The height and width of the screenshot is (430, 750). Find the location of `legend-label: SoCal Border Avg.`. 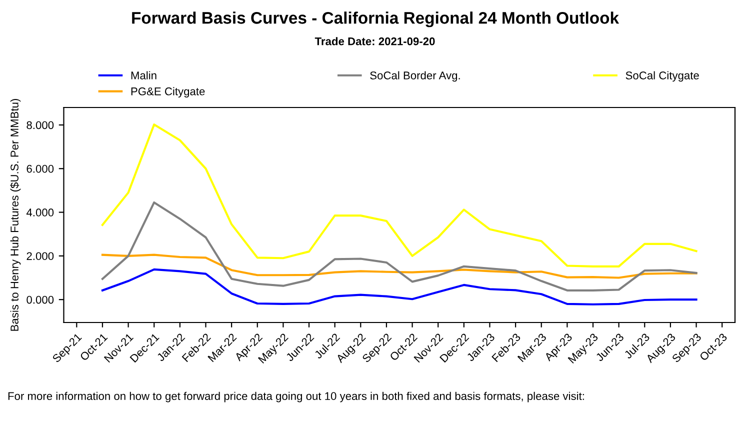

legend-label: SoCal Border Avg. is located at coordinates (415, 76).